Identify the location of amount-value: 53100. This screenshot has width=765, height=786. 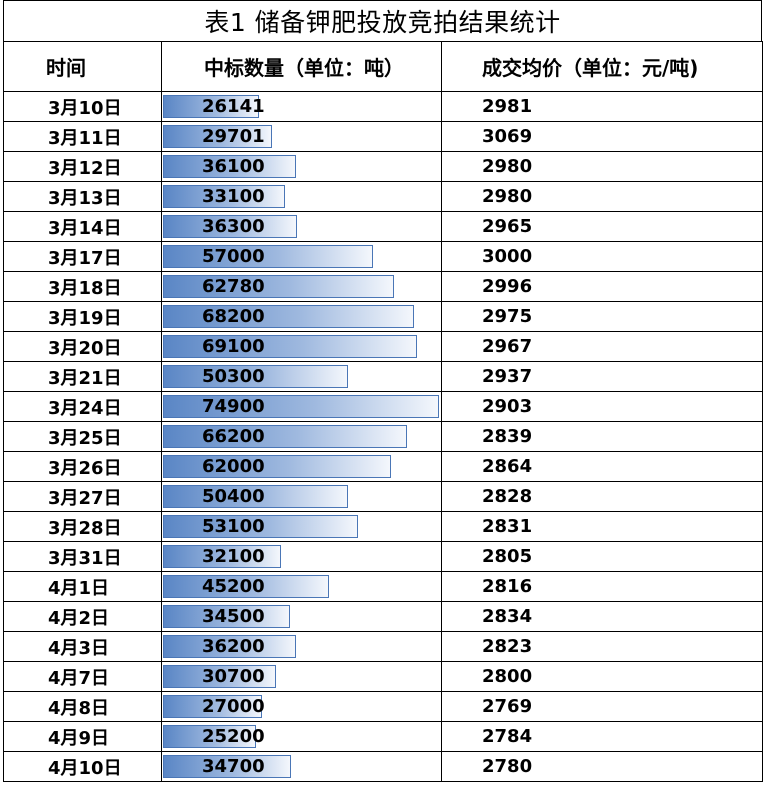
(233, 526).